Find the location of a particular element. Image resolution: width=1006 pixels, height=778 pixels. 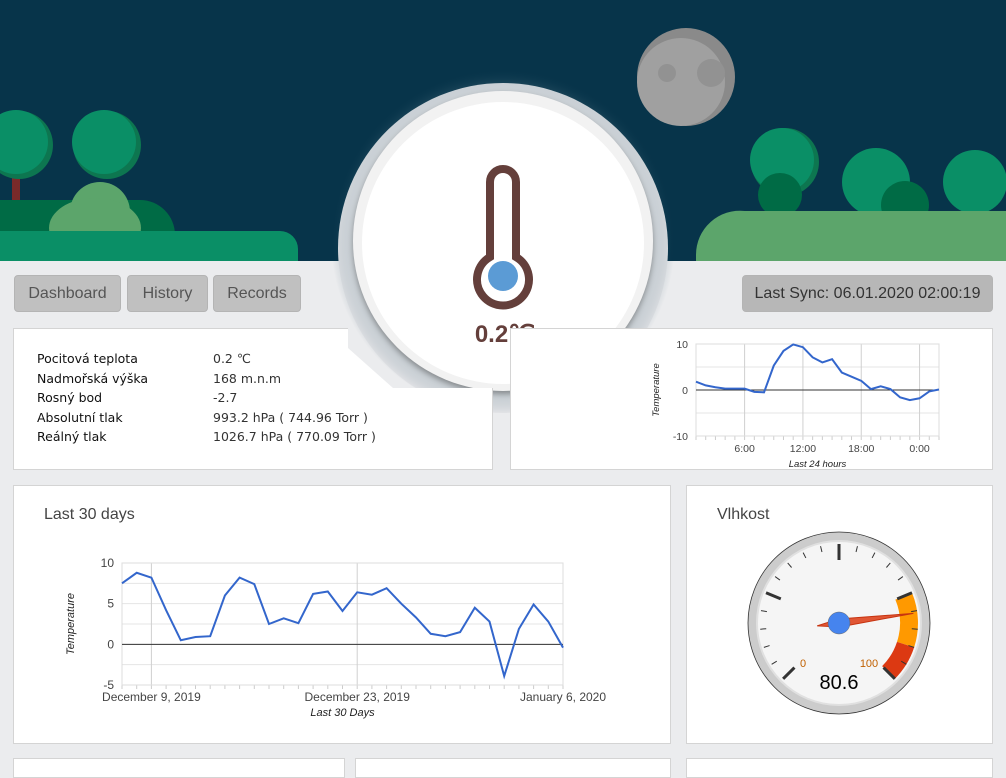

x-tick-label: 18:00 is located at coordinates (861, 449).